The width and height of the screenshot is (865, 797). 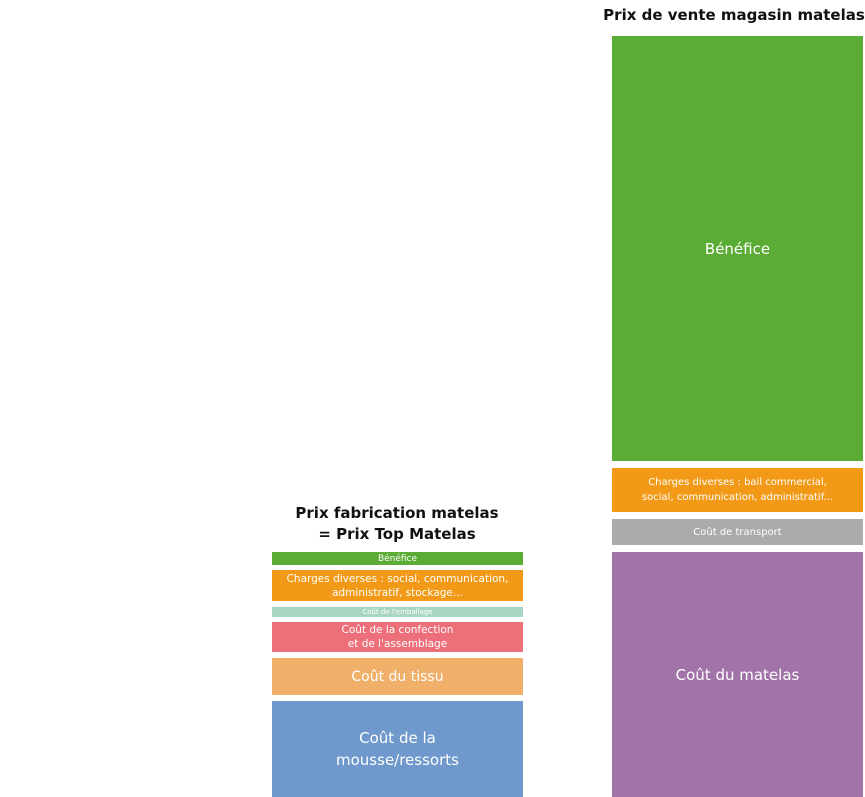 I want to click on right-segment-transport: Coût de transport, so click(x=737, y=532).